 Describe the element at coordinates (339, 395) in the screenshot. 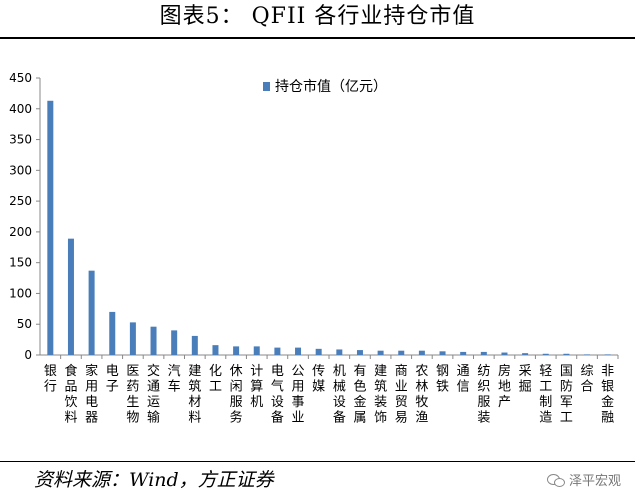

I see `x-tick-label-14: 机械设备` at that location.